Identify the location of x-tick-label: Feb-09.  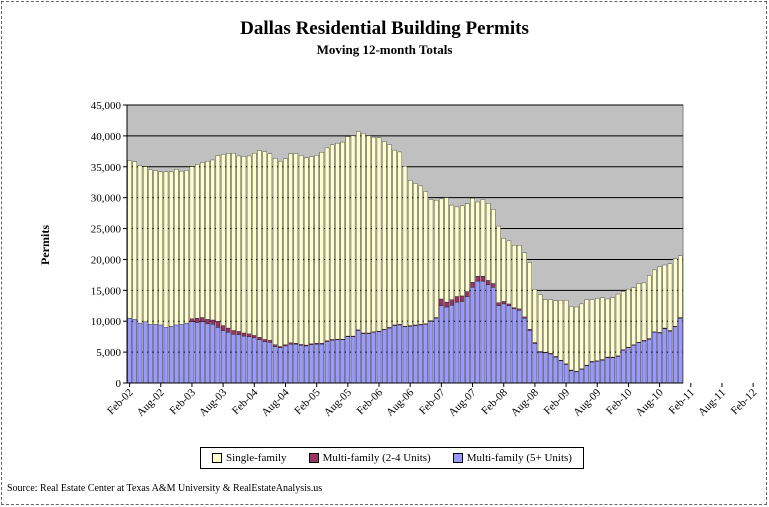
(557, 401).